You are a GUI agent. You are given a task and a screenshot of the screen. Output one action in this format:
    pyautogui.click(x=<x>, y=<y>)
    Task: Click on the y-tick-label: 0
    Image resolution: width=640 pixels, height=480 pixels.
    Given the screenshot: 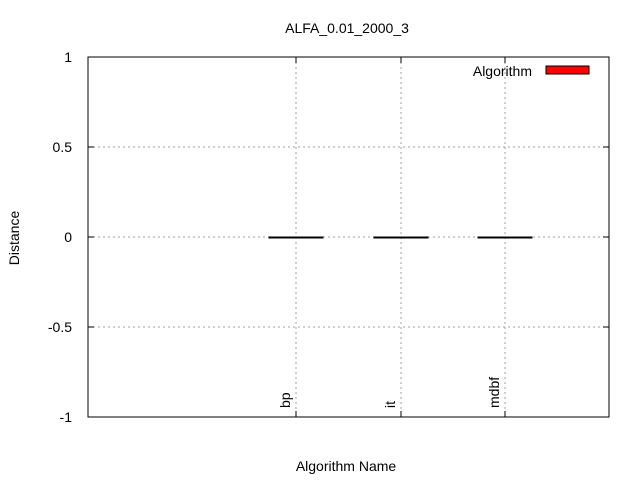 What is the action you would take?
    pyautogui.click(x=68, y=237)
    